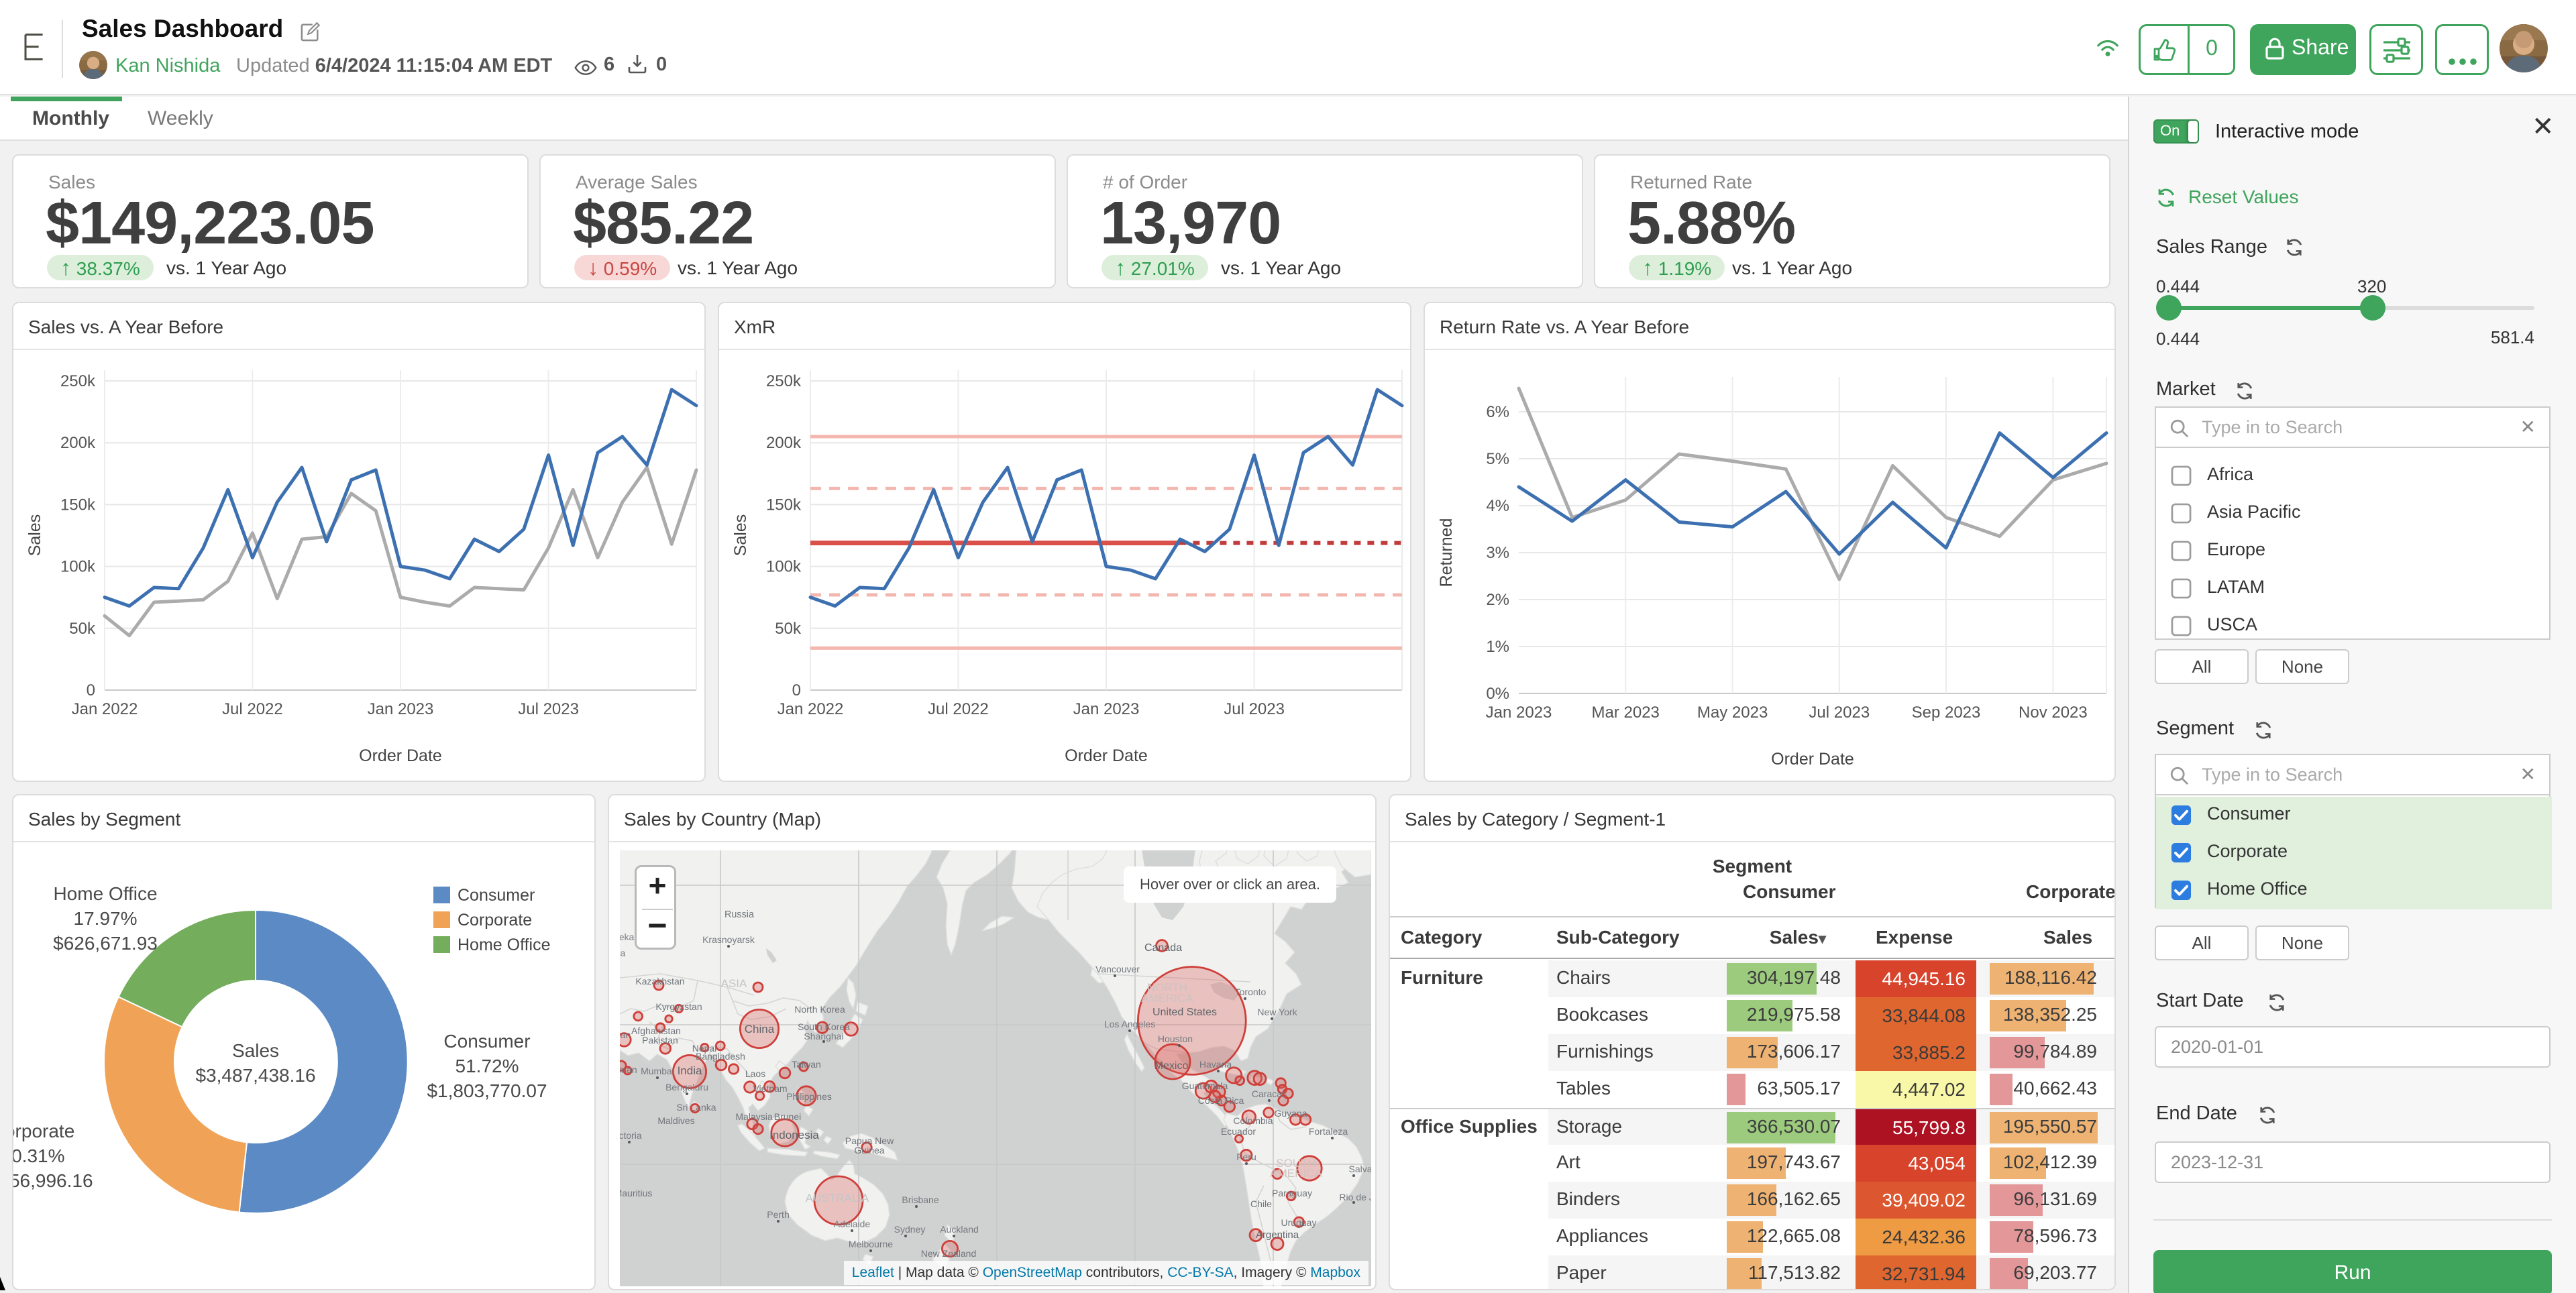  Describe the element at coordinates (852, 1224) in the screenshot. I see `svg-text: Adelaide` at that location.